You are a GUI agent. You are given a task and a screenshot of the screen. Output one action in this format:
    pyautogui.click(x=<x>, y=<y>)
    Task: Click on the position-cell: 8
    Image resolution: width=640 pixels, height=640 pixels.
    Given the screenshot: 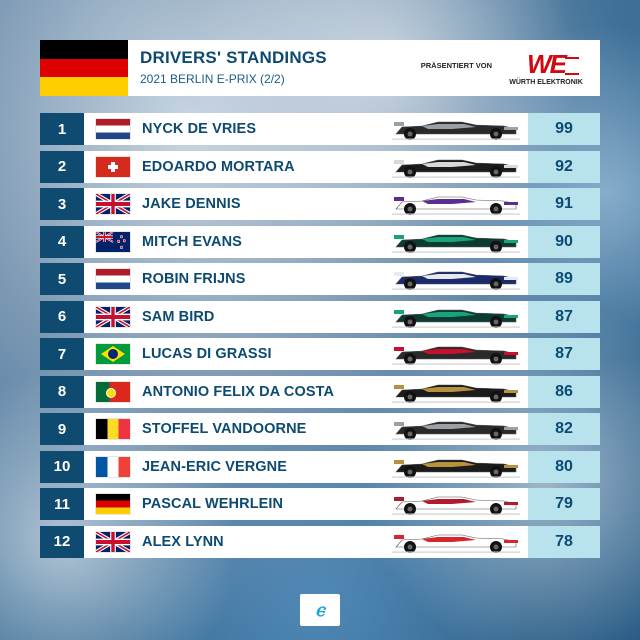 What is the action you would take?
    pyautogui.click(x=62, y=391)
    